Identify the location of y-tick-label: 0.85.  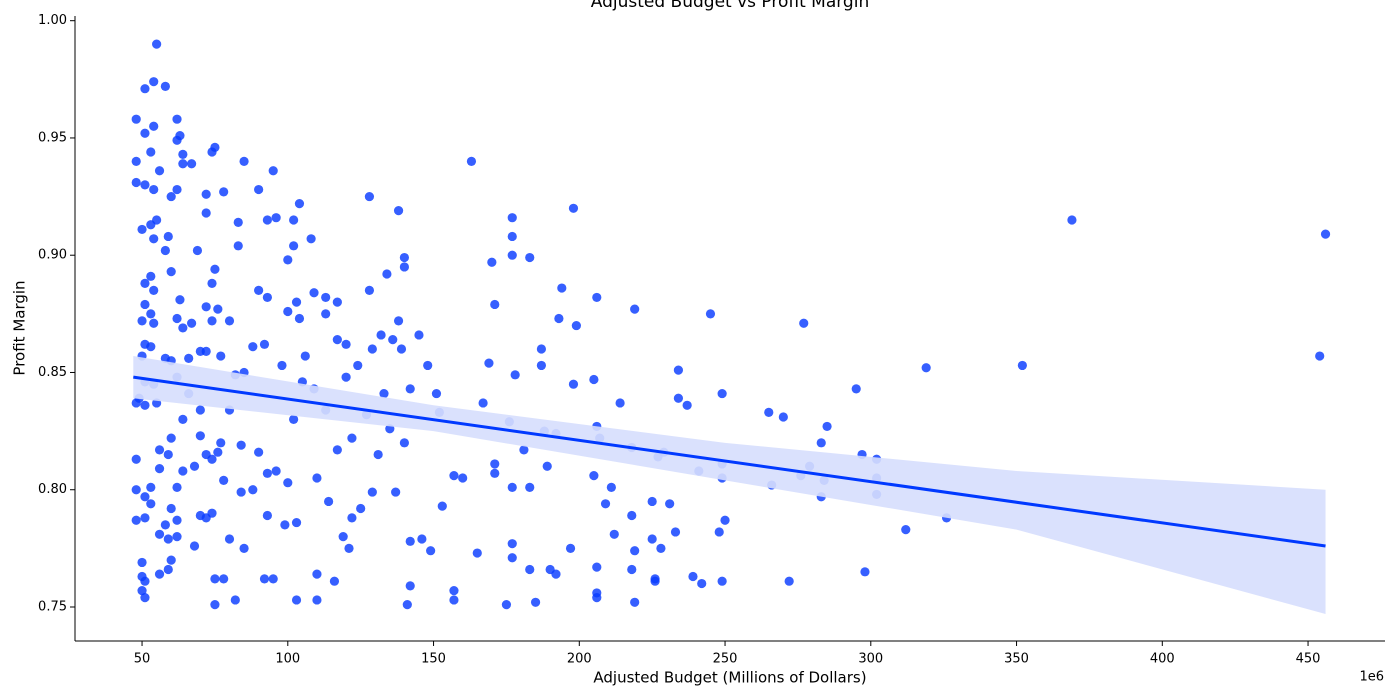
(52, 372).